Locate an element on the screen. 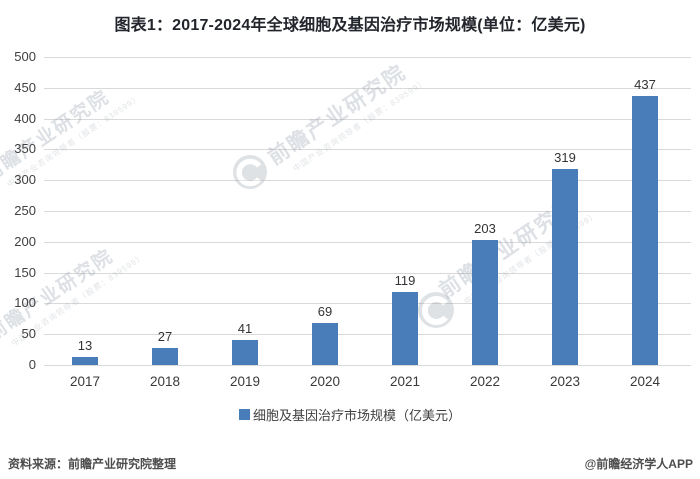 This screenshot has height=479, width=700. y-axis-tick-label: 500 is located at coordinates (25, 56).